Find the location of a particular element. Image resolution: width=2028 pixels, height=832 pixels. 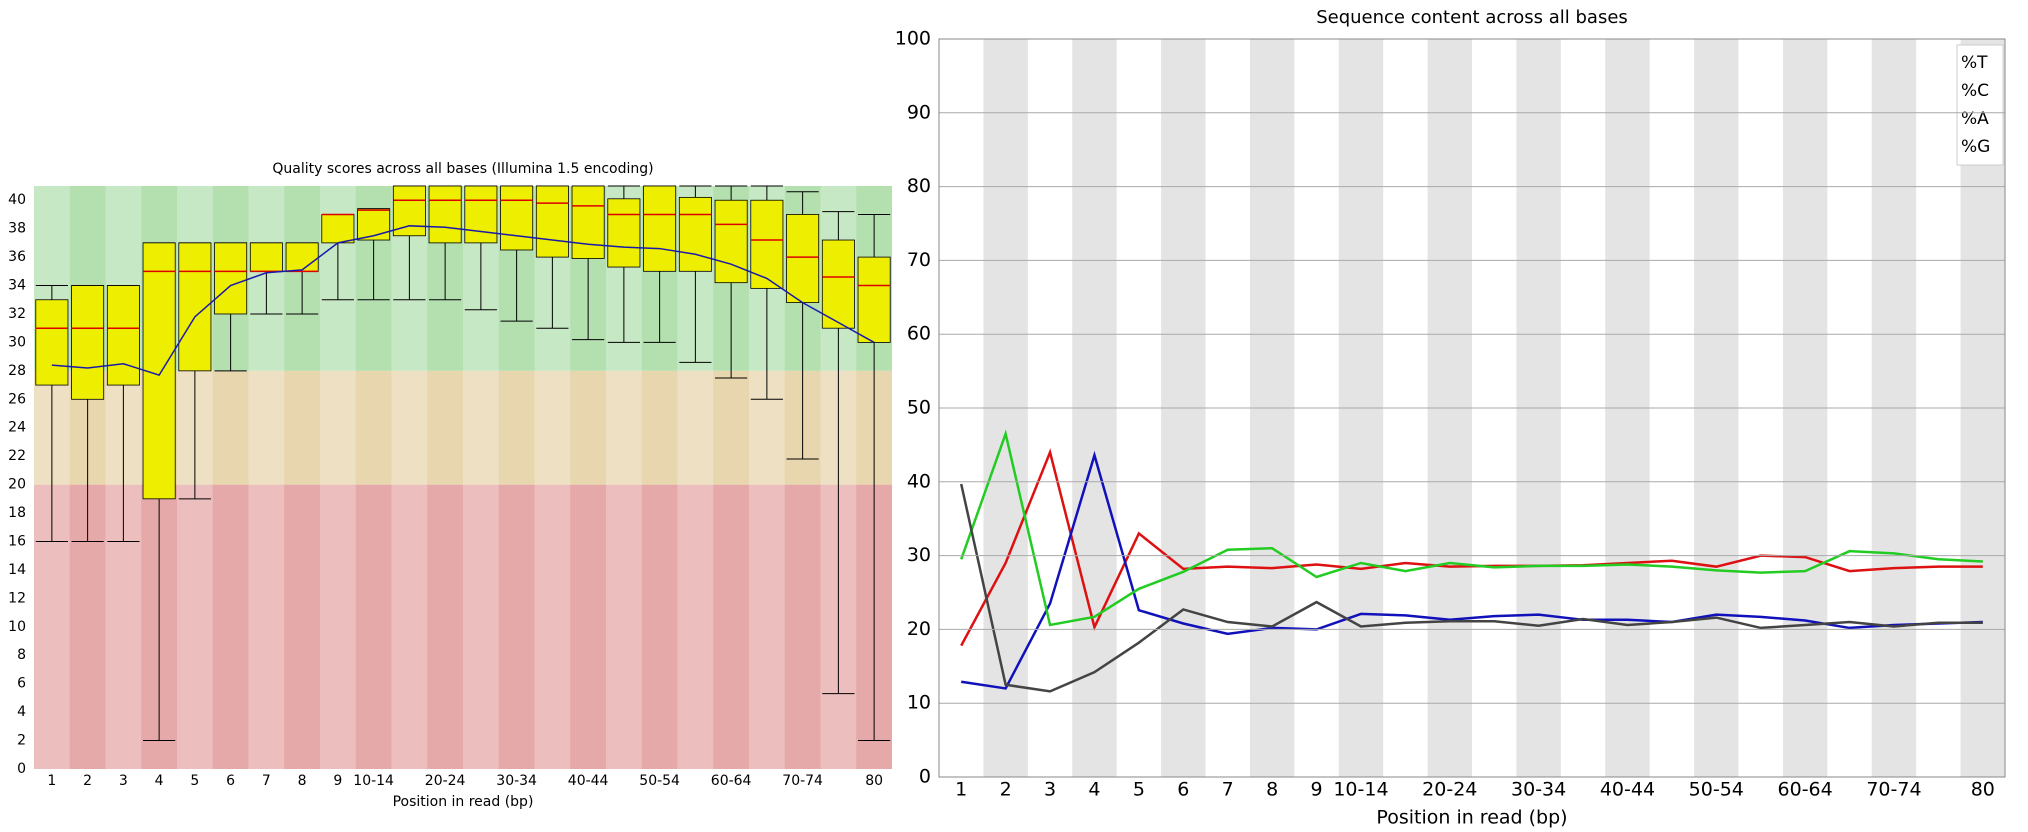

chart-title: Sequence content across all bases is located at coordinates (1472, 17).